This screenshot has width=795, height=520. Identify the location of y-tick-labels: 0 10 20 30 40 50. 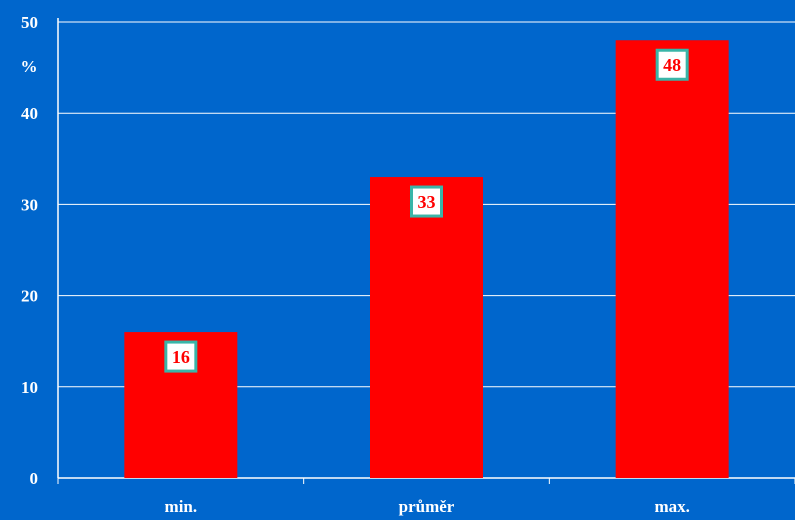
(29, 250).